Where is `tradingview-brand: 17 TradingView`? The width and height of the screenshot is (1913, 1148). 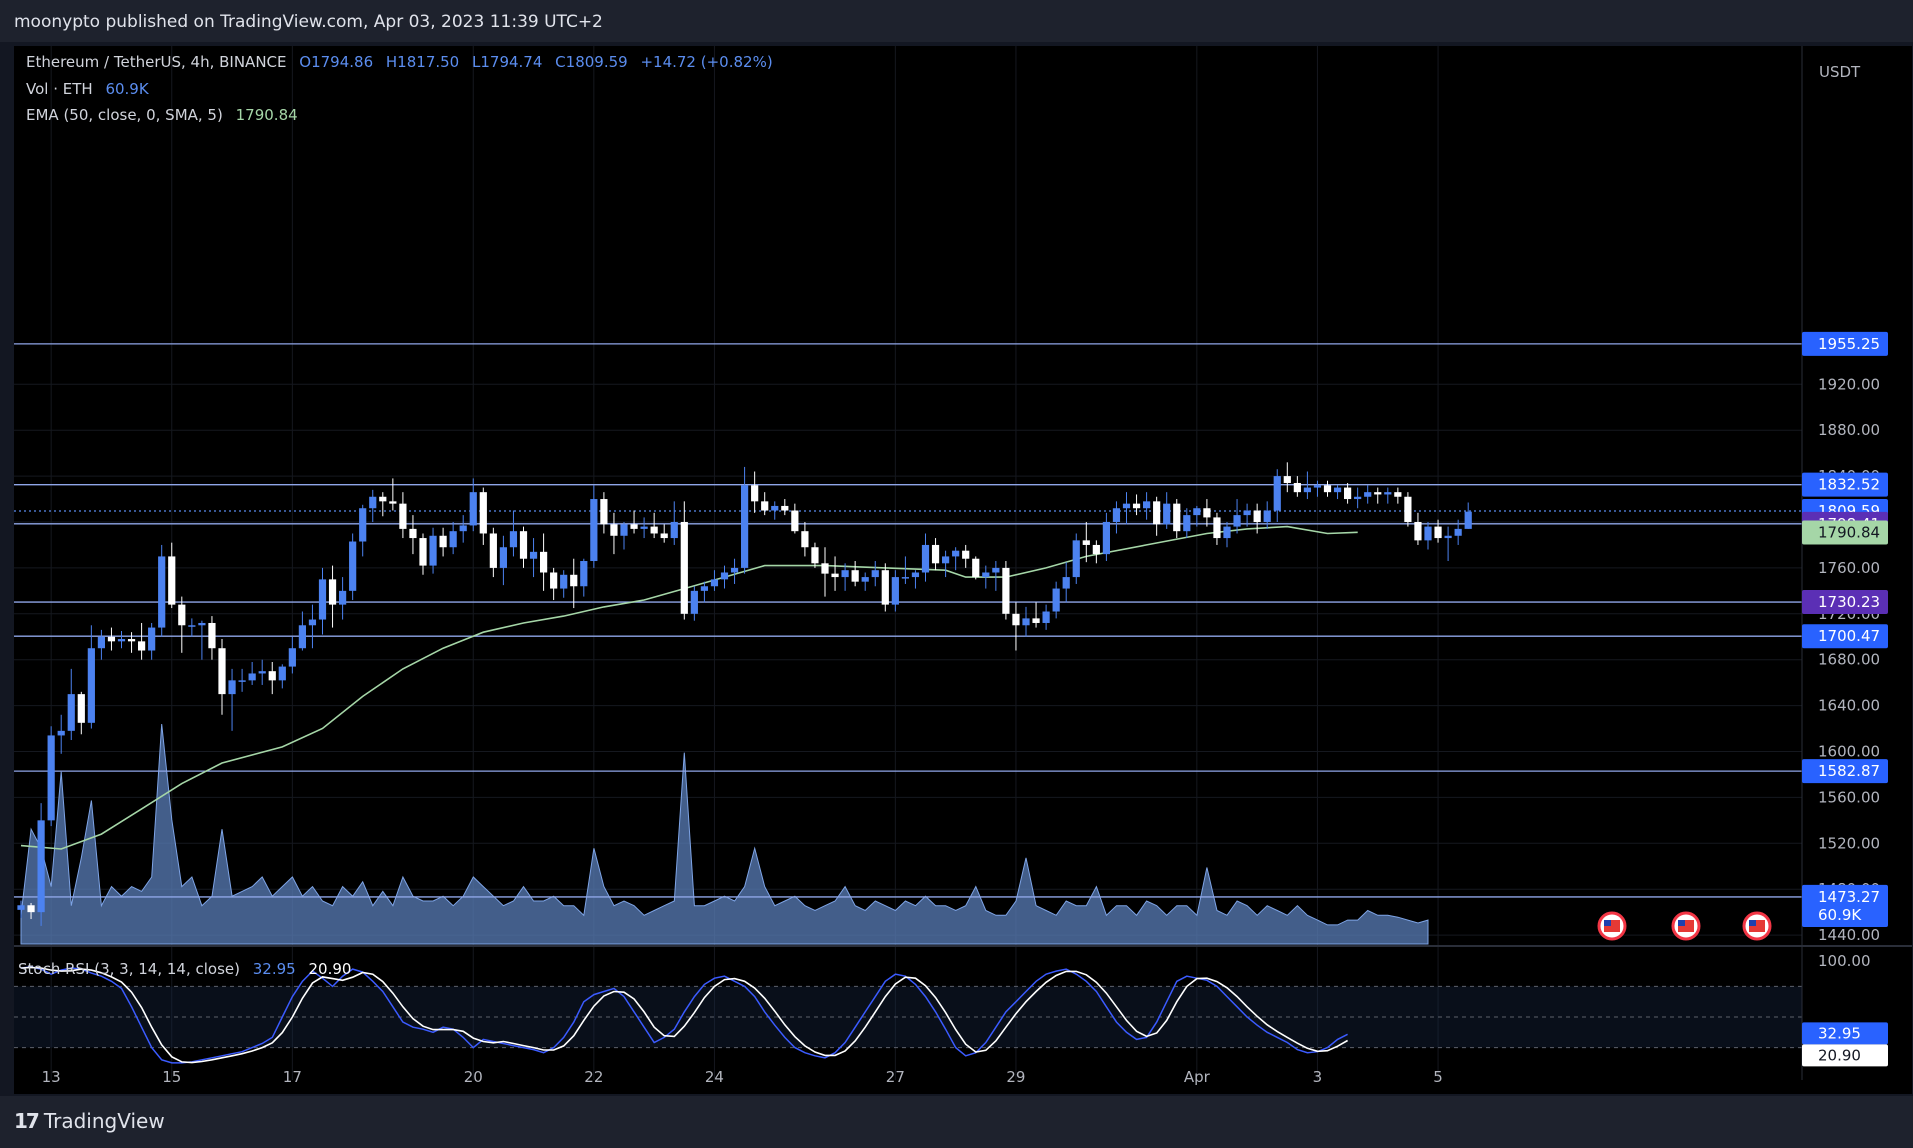
tradingview-brand: 17 TradingView is located at coordinates (89, 1121).